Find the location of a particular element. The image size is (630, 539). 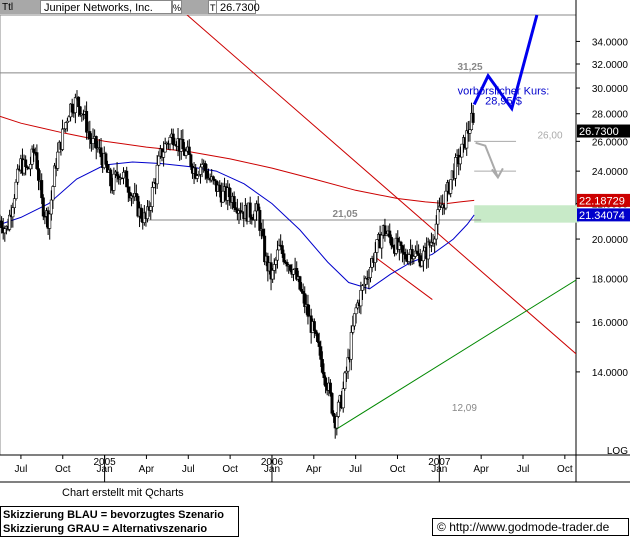

y-tick-label-2: 18.0000 is located at coordinates (610, 279).